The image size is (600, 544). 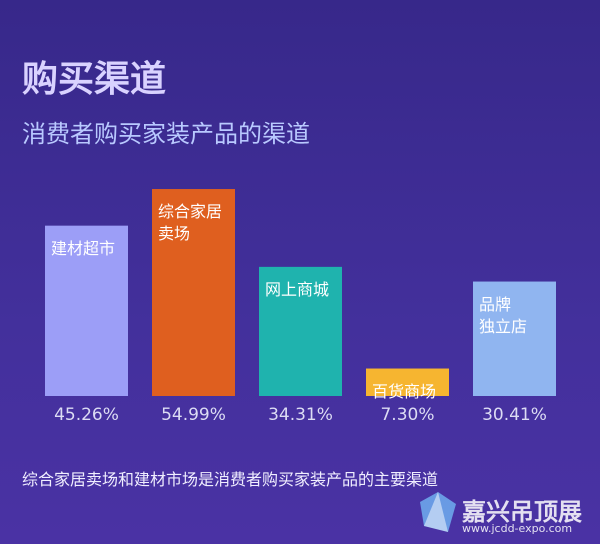 What do you see at coordinates (94, 79) in the screenshot?
I see `chart-title: 购买渠道` at bounding box center [94, 79].